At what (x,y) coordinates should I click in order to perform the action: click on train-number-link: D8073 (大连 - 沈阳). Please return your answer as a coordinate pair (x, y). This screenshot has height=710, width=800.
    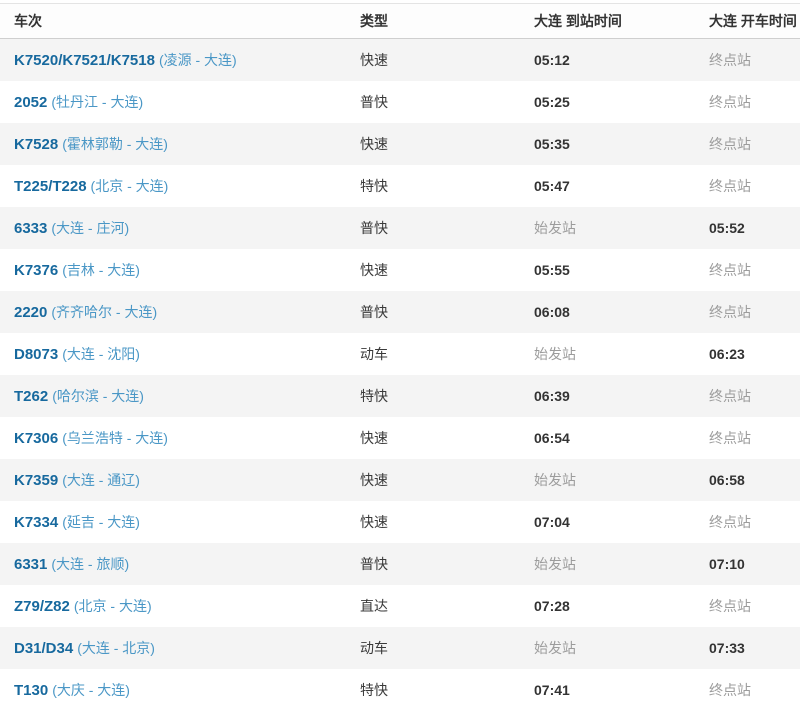
    Looking at the image, I should click on (77, 354).